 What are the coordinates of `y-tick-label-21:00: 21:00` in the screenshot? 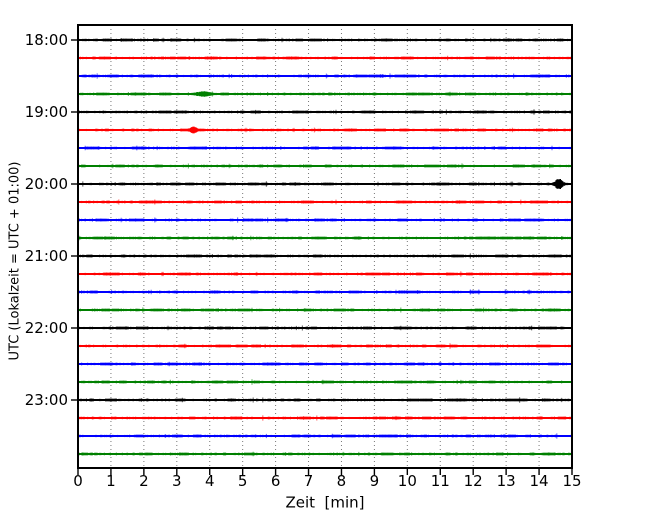 It's located at (46, 256).